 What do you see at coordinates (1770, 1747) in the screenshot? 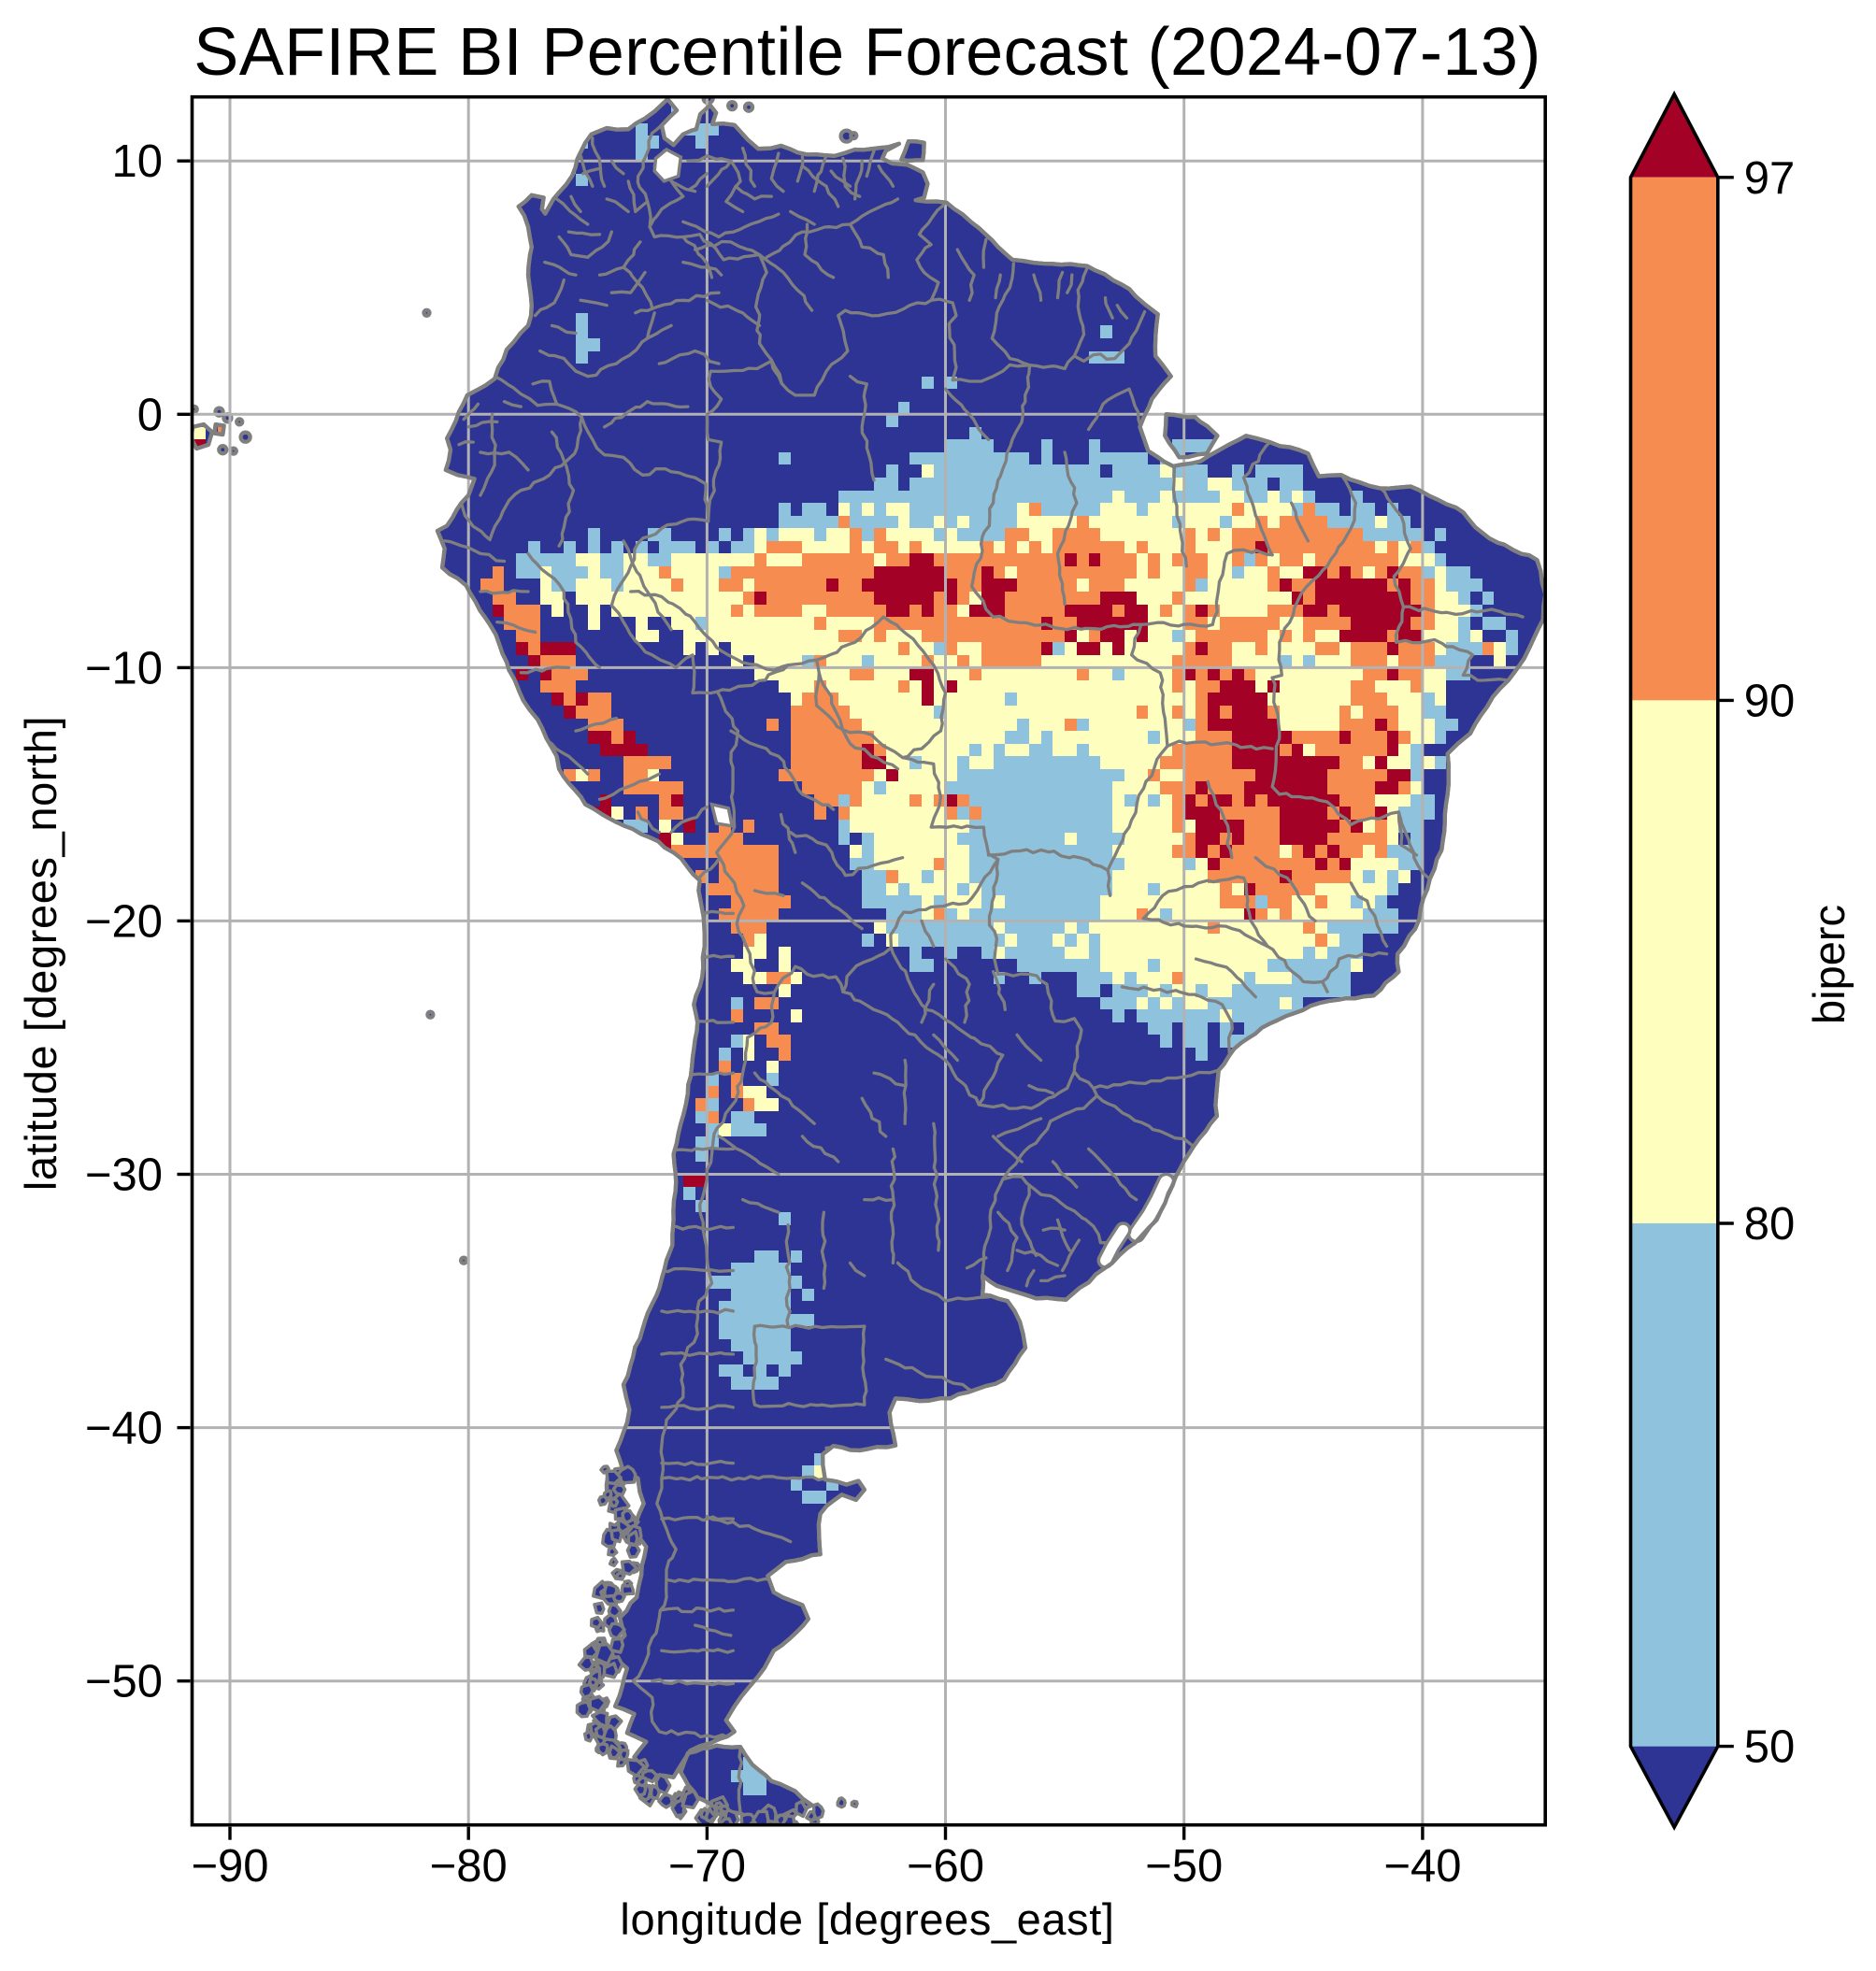
I see `svg-text: 50` at bounding box center [1770, 1747].